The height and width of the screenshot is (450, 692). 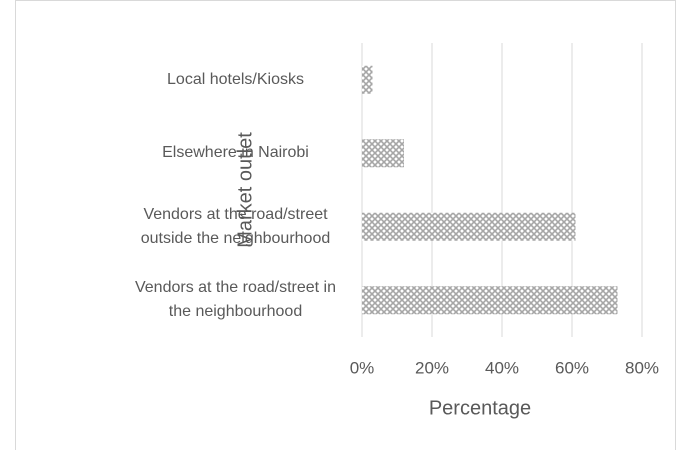 I want to click on x-tick-label: 40%, so click(x=502, y=367).